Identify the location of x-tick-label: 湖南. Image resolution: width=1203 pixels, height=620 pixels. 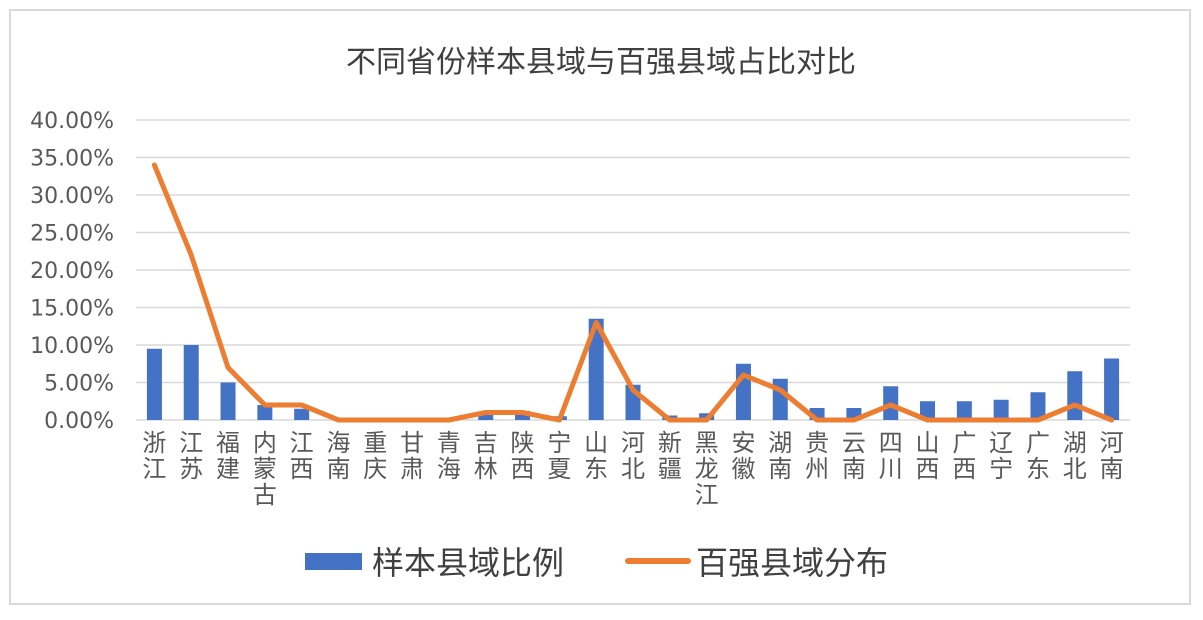
(780, 456).